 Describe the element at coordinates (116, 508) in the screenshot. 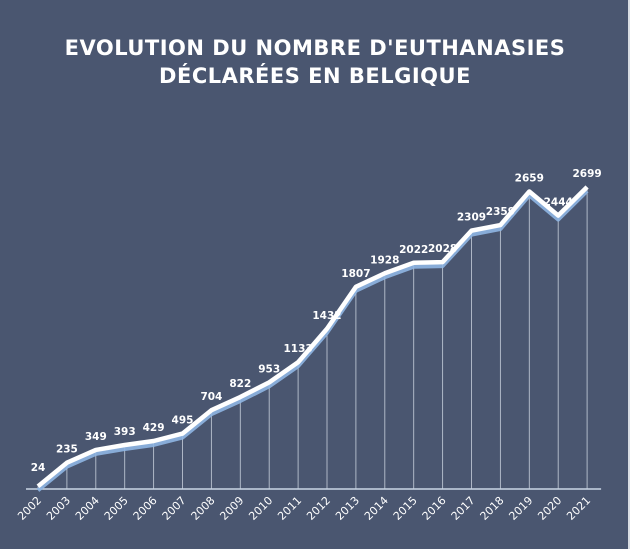

I see `x-tick-label: 2005` at that location.